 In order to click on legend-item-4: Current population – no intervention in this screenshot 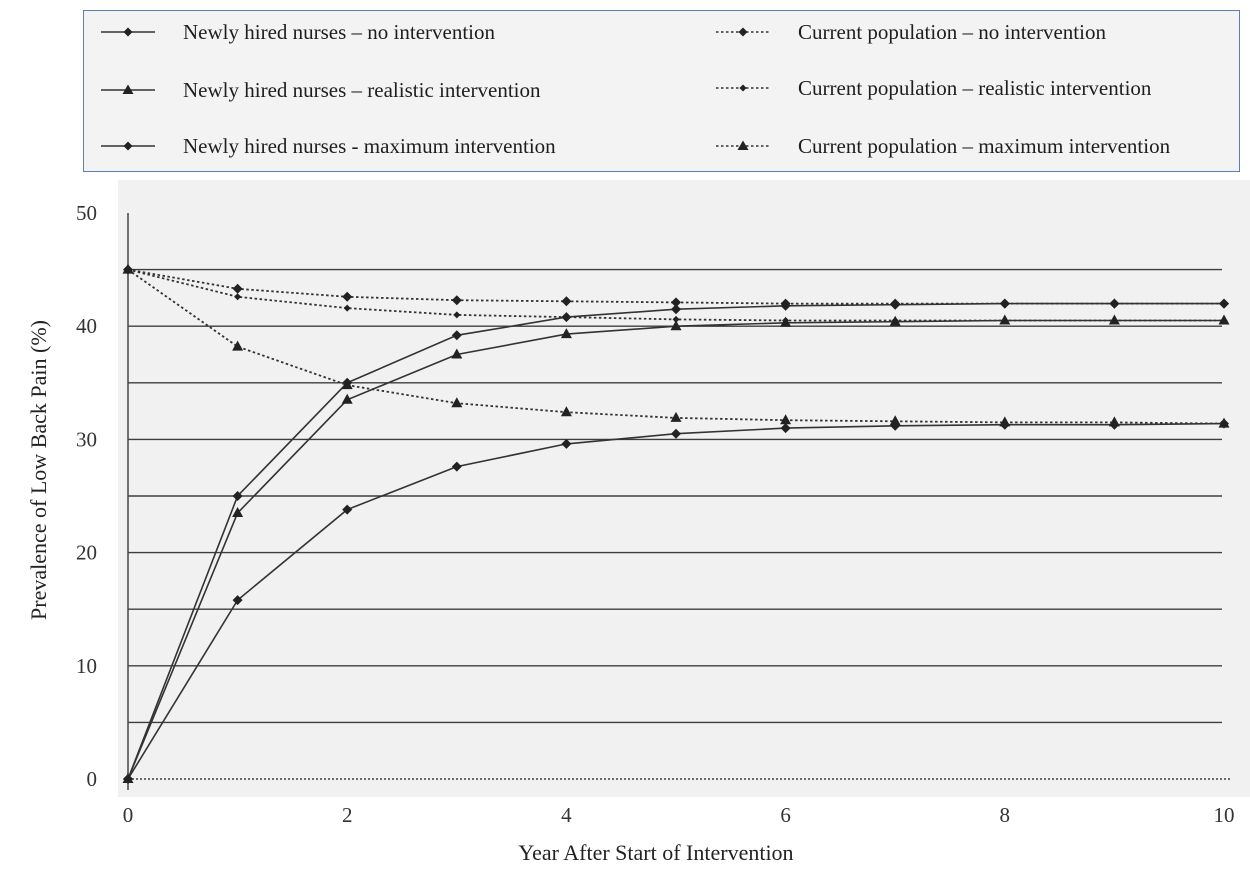, I will do `click(910, 32)`.